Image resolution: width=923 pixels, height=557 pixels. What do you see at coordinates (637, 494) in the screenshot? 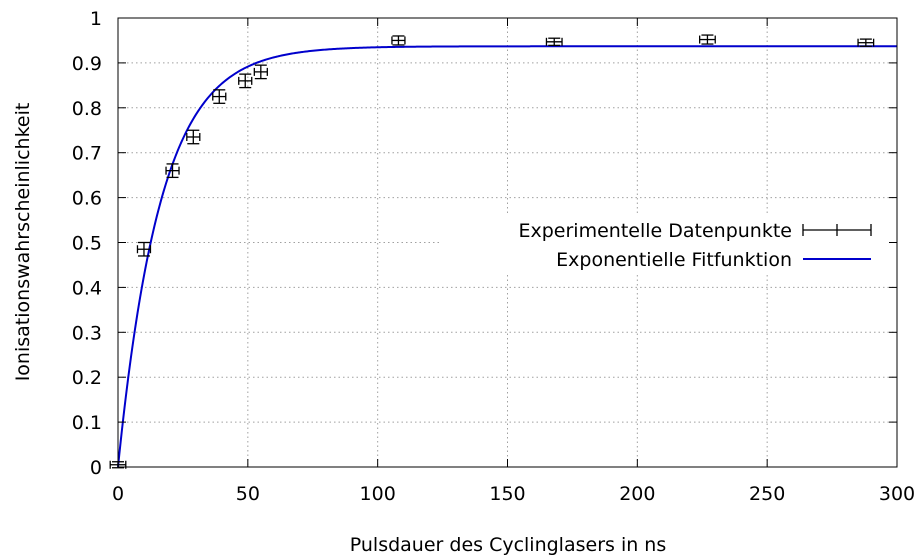
I see `x-tick-label: 200` at bounding box center [637, 494].